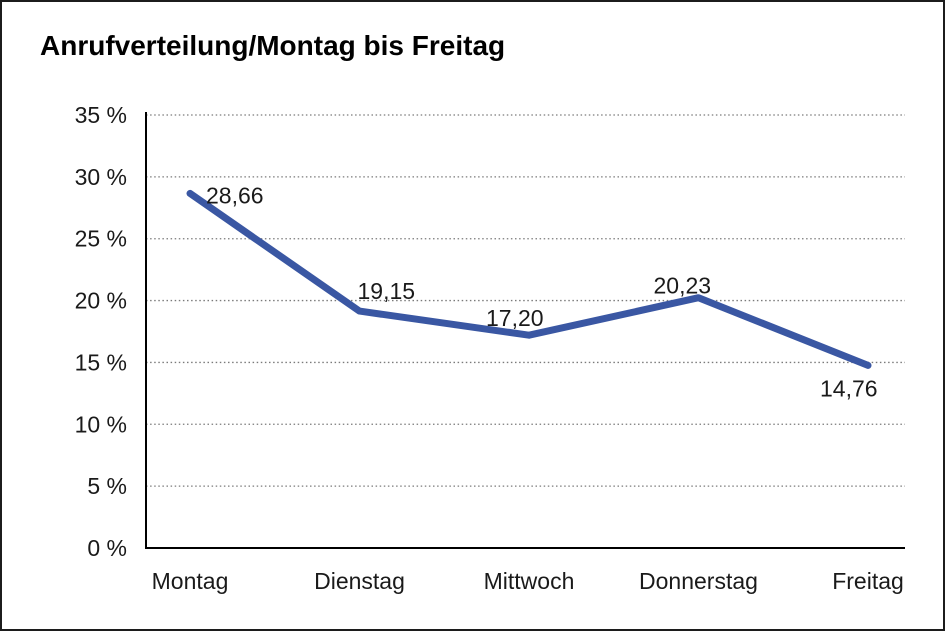 The image size is (945, 631). What do you see at coordinates (101, 115) in the screenshot?
I see `y-axis-tick-label: 35 %` at bounding box center [101, 115].